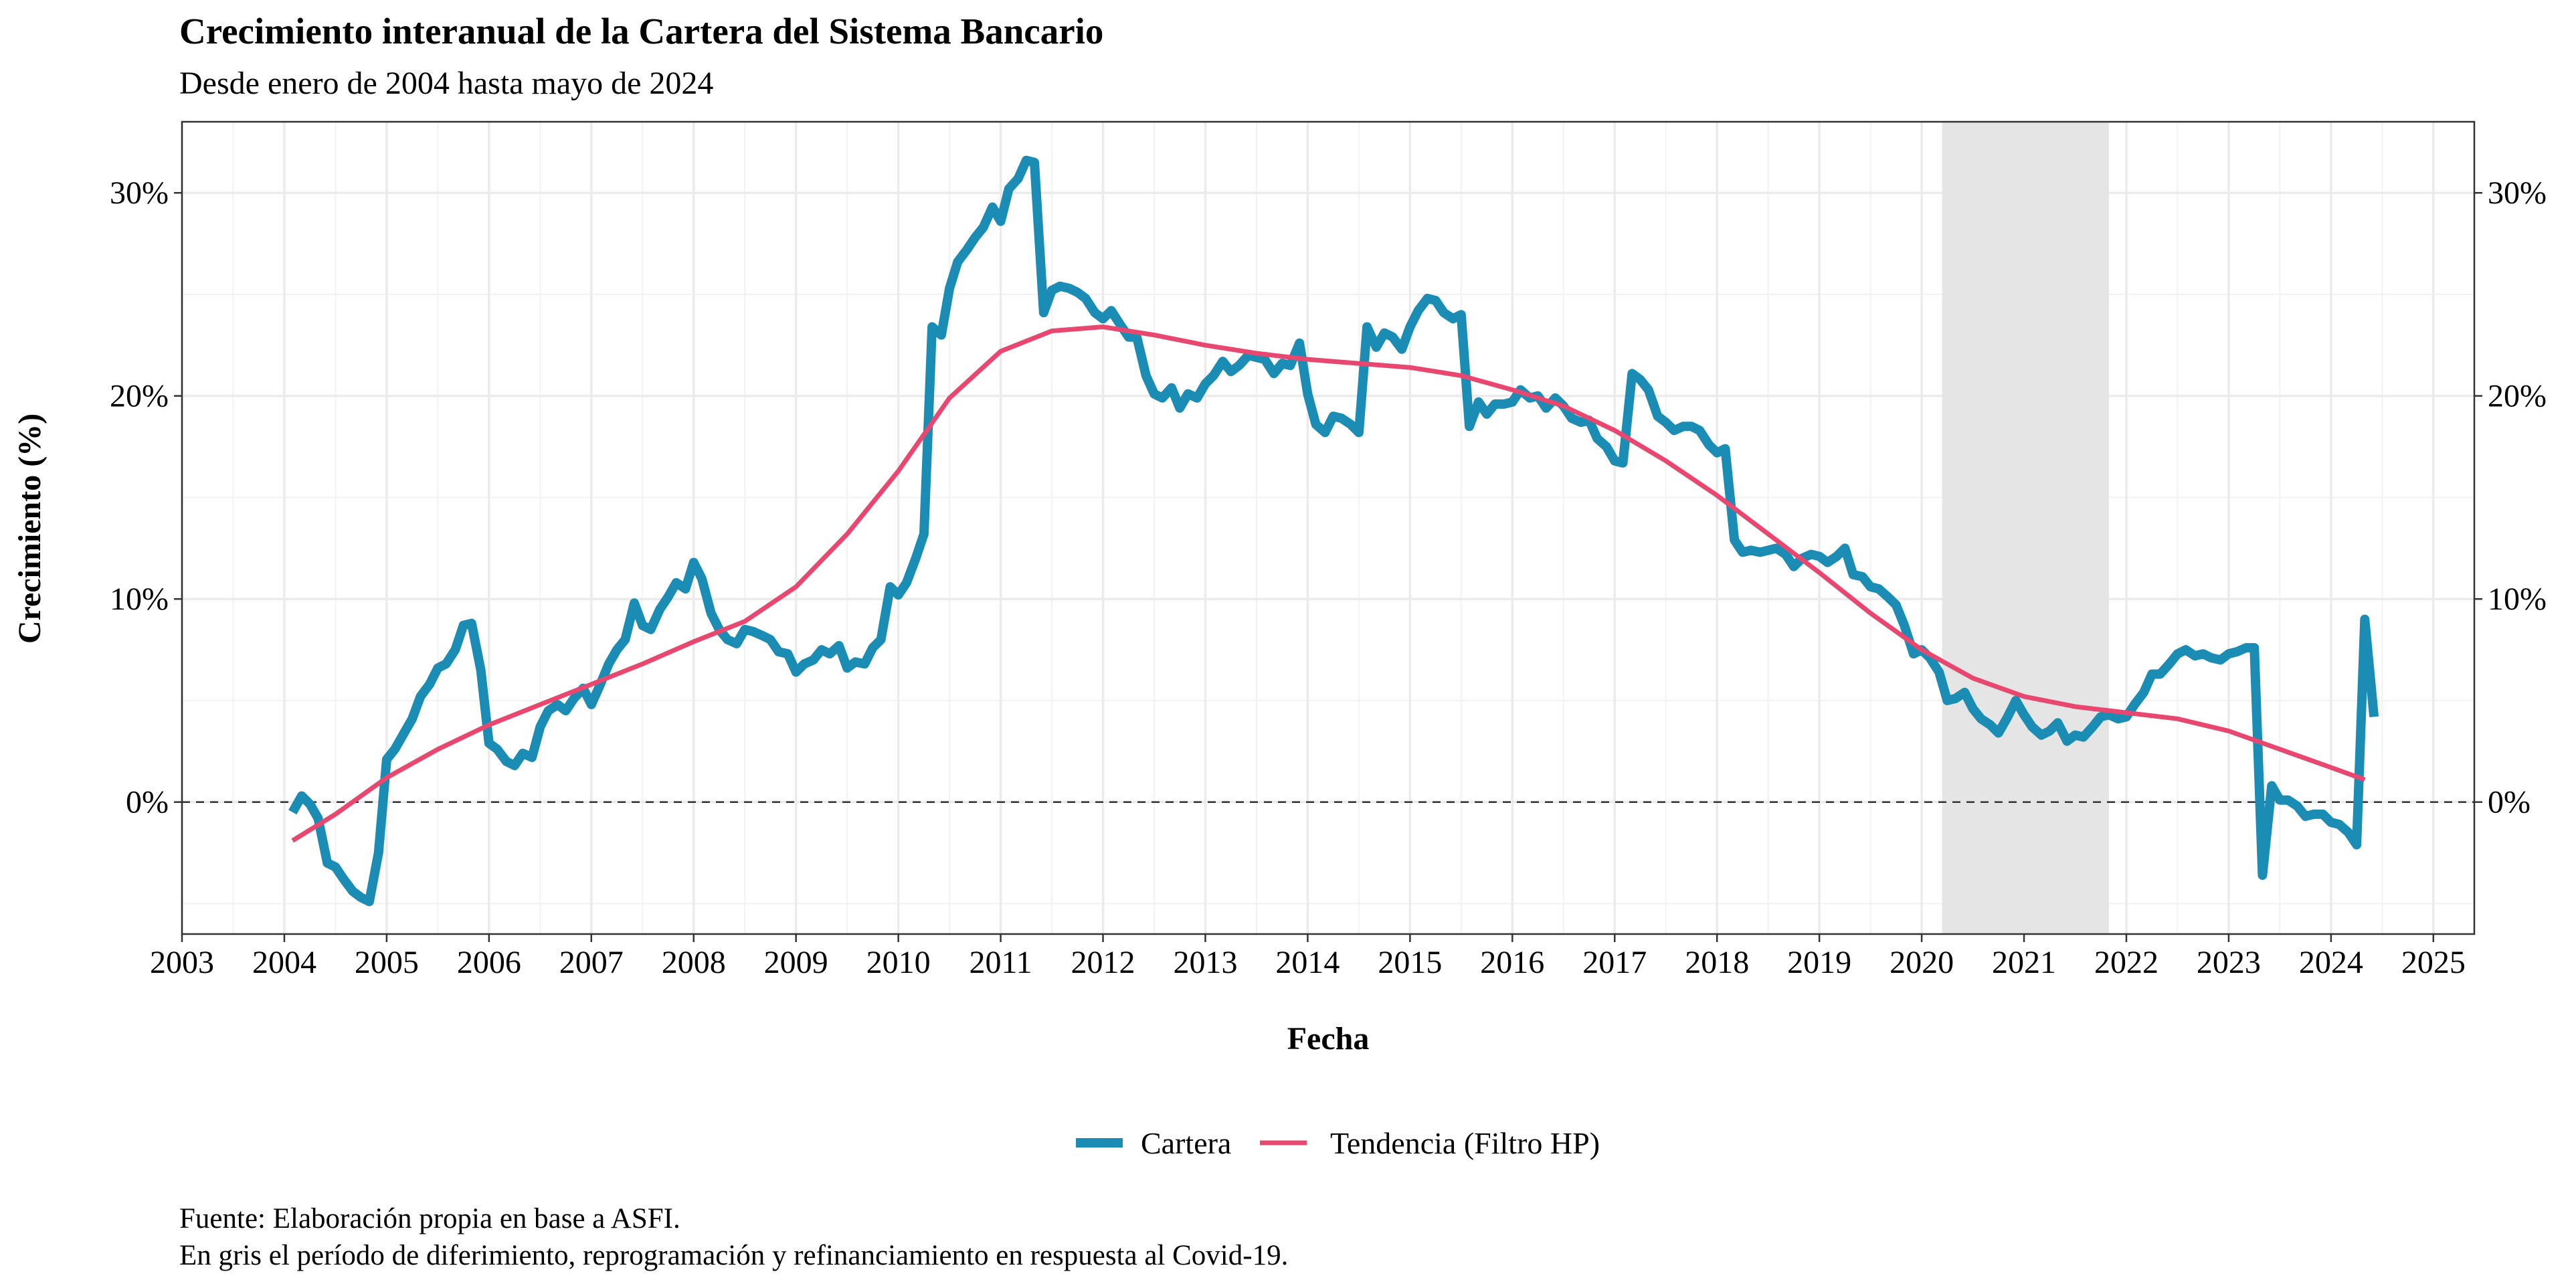 The height and width of the screenshot is (1288, 2576). What do you see at coordinates (139, 397) in the screenshot?
I see `y-tick-label-left: 20%` at bounding box center [139, 397].